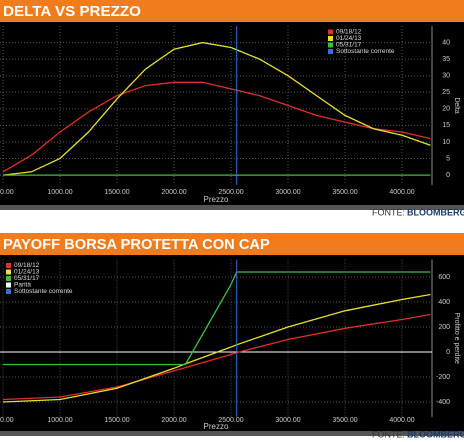 The height and width of the screenshot is (442, 464). I want to click on y-tick-label: 5, so click(448, 158).